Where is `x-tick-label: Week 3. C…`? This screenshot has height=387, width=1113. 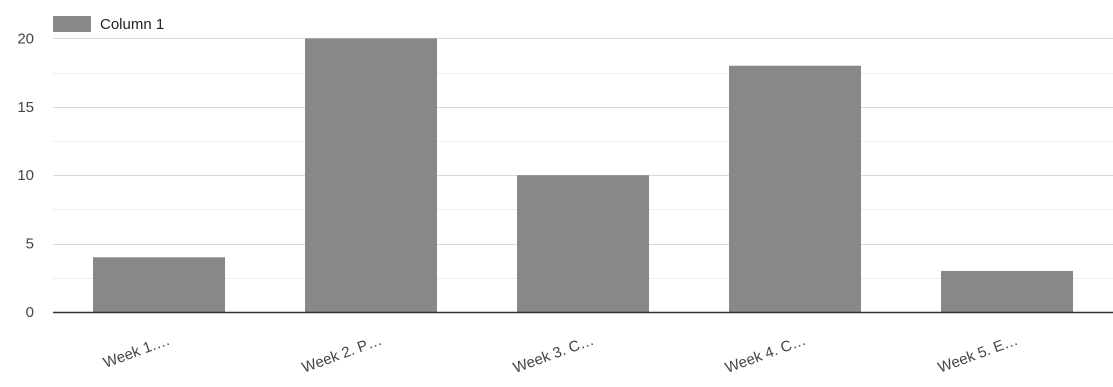 x-tick-label: Week 3. C… is located at coordinates (553, 354).